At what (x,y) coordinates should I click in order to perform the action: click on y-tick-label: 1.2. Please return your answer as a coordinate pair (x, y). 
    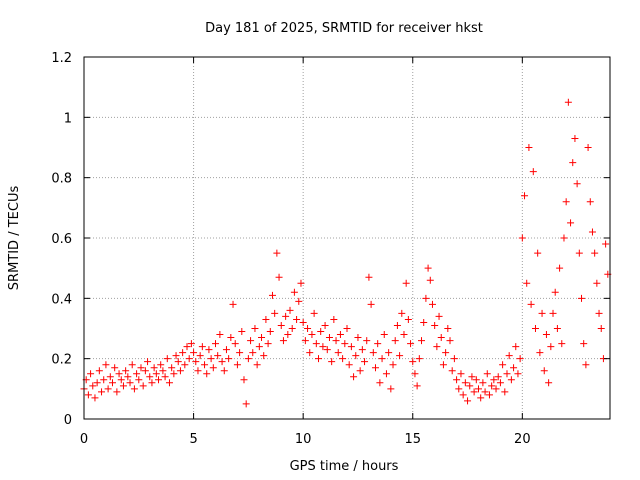
    Looking at the image, I should click on (61, 58).